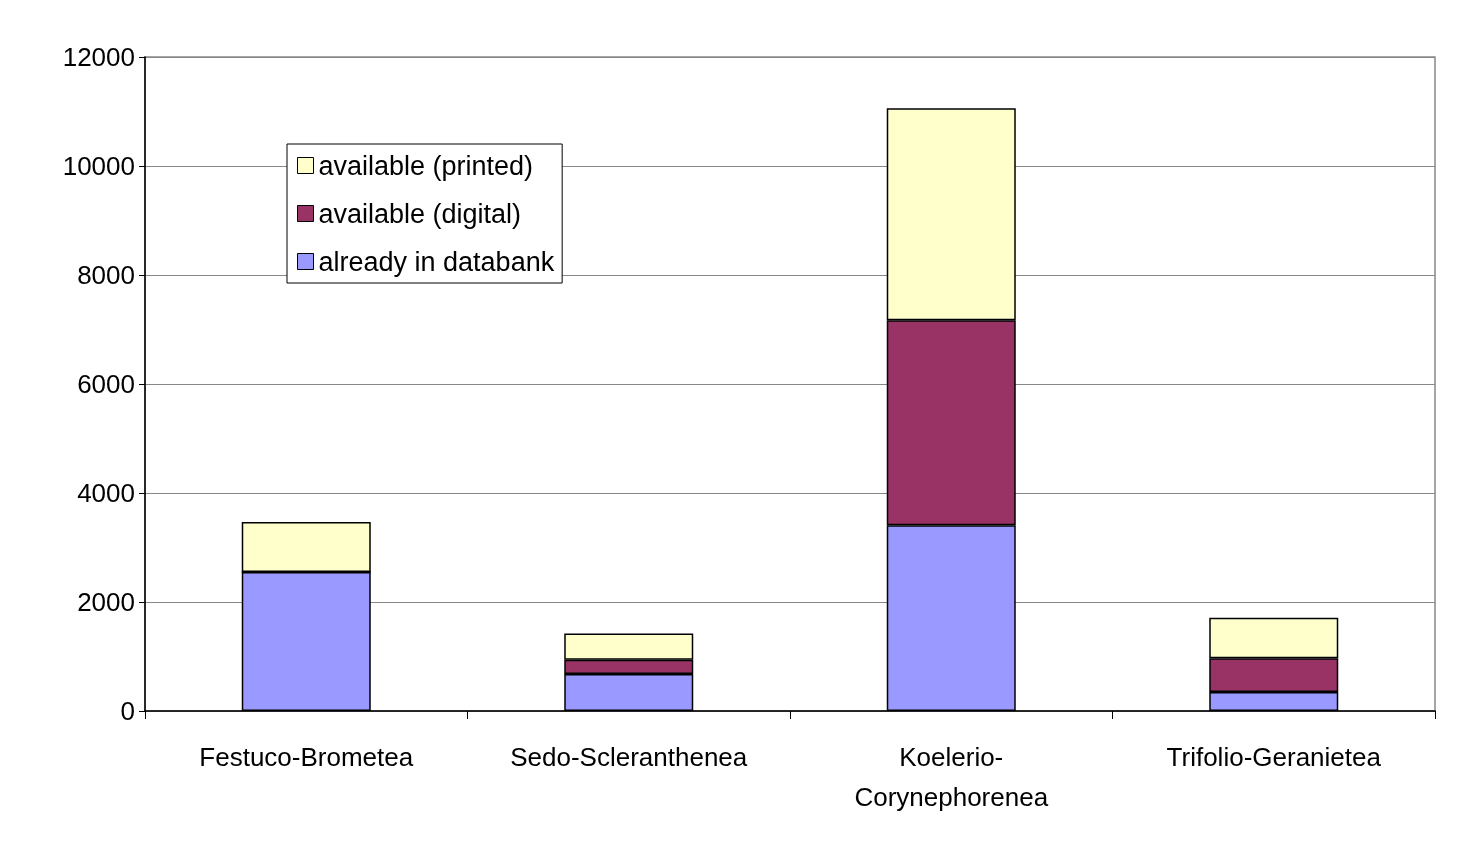  Describe the element at coordinates (436, 261) in the screenshot. I see `legend-label: already in databank` at that location.